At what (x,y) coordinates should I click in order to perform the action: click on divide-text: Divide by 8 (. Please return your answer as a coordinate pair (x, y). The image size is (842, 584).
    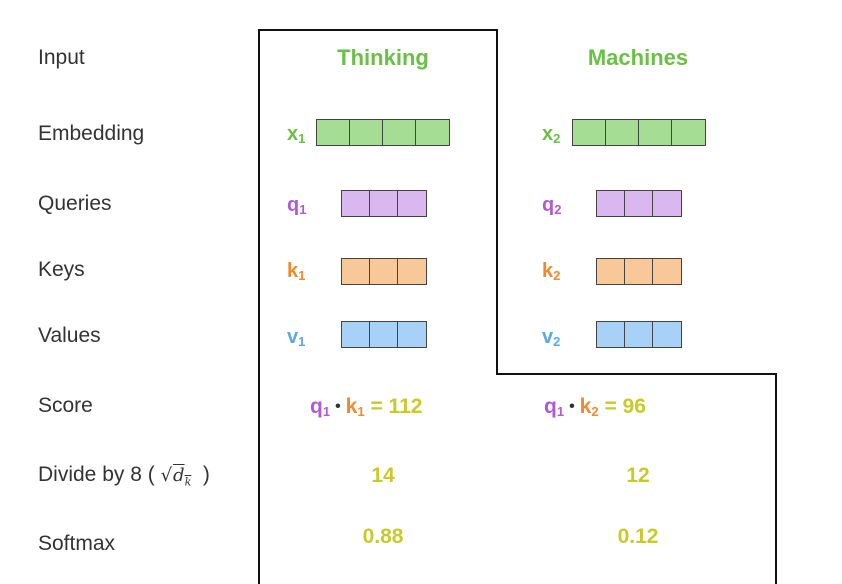
    Looking at the image, I should click on (96, 474).